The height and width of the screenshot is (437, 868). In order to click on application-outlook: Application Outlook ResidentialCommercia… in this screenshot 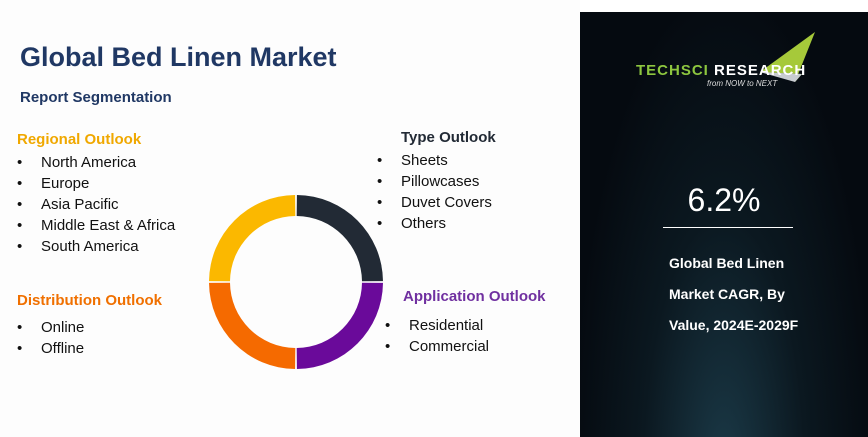, I will do `click(465, 323)`.